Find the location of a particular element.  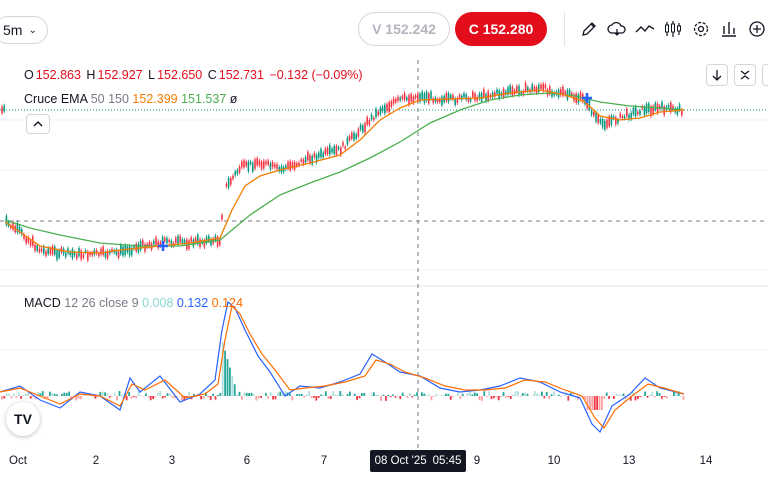

macd-histogram is located at coordinates (343, 376).